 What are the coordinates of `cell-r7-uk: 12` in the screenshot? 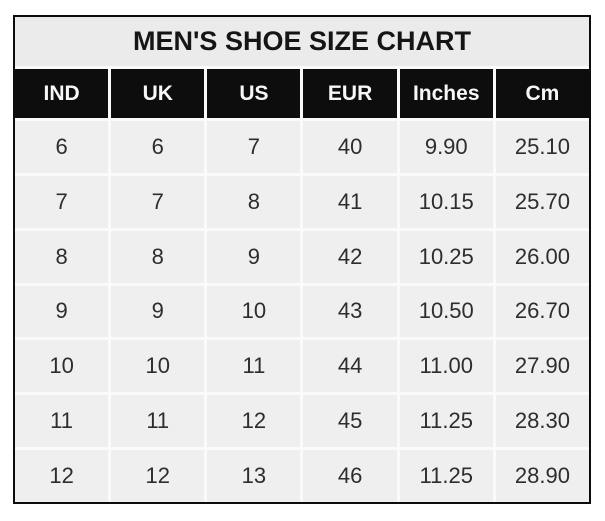 It's located at (158, 476).